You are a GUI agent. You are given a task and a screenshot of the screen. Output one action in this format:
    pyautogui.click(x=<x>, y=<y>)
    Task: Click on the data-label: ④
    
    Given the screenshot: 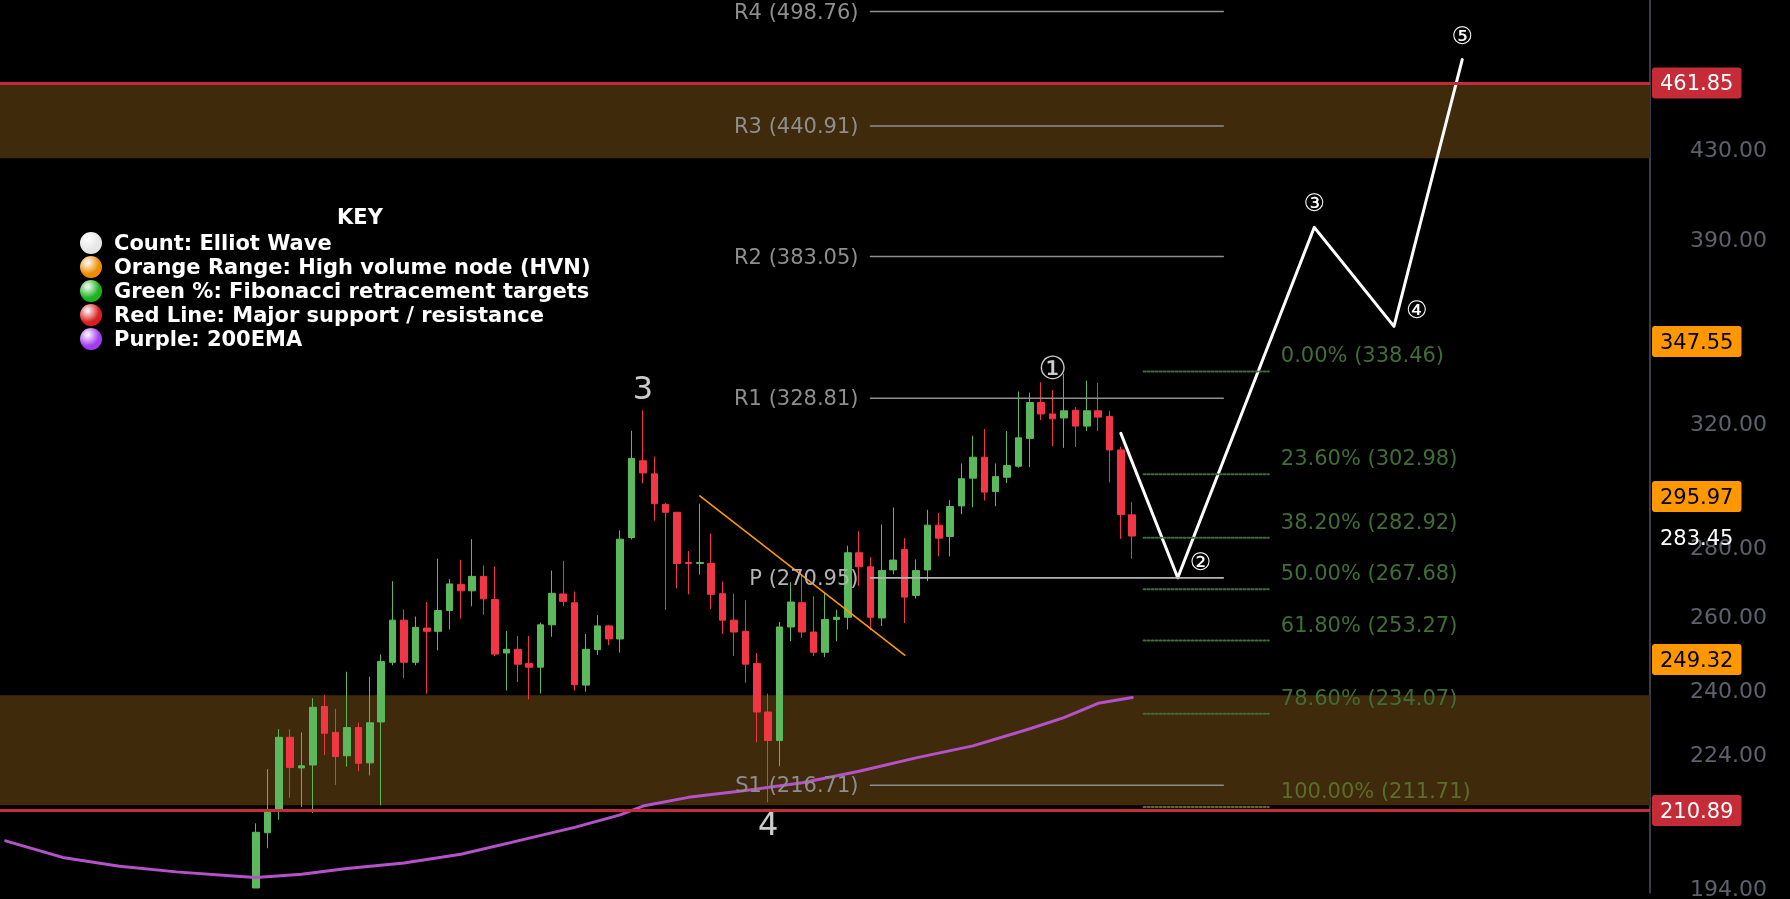 What is the action you would take?
    pyautogui.click(x=1416, y=310)
    